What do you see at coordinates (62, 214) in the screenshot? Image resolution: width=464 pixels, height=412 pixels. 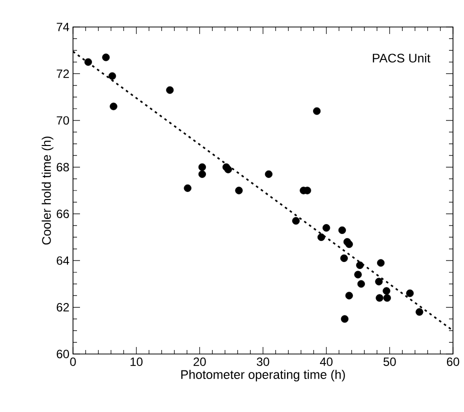 I see `y-tick-label: 66` at bounding box center [62, 214].